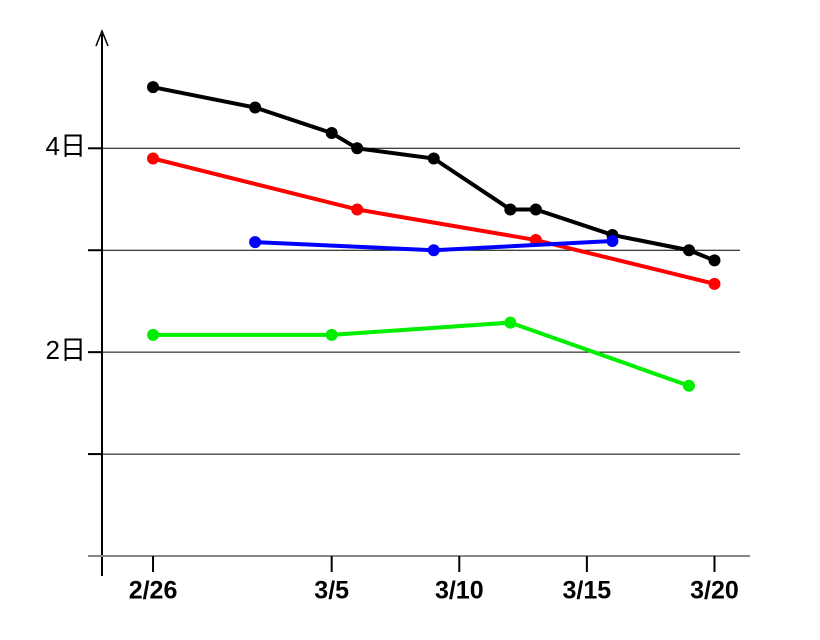 The width and height of the screenshot is (820, 640). I want to click on x-tick-label: 2/26, so click(153, 591).